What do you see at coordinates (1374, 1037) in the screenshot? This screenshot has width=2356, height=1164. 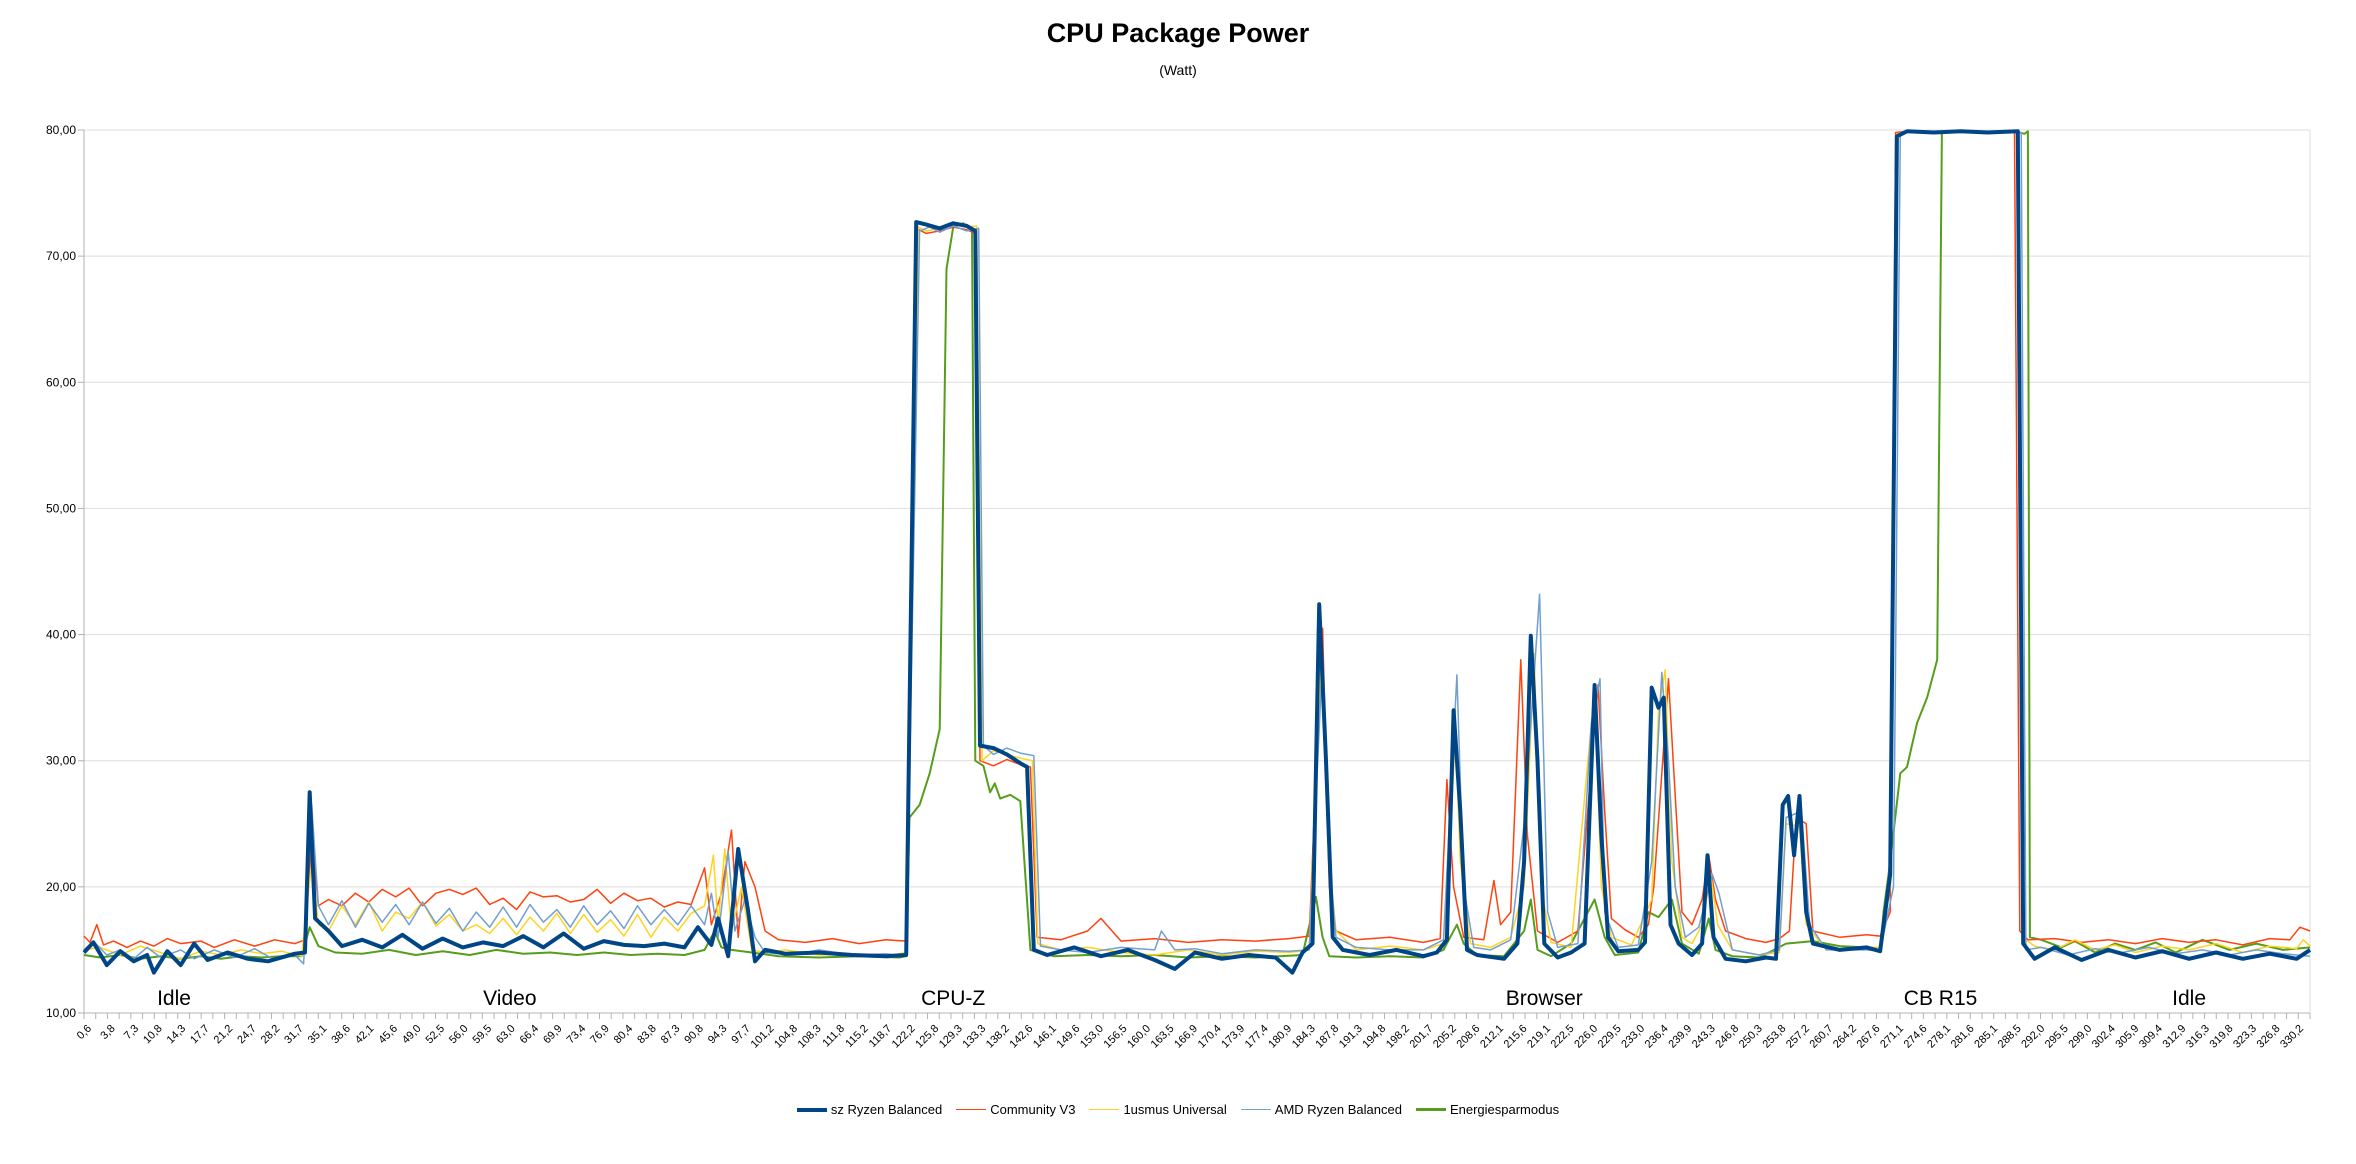 I see `x-tick-label: 194,8` at bounding box center [1374, 1037].